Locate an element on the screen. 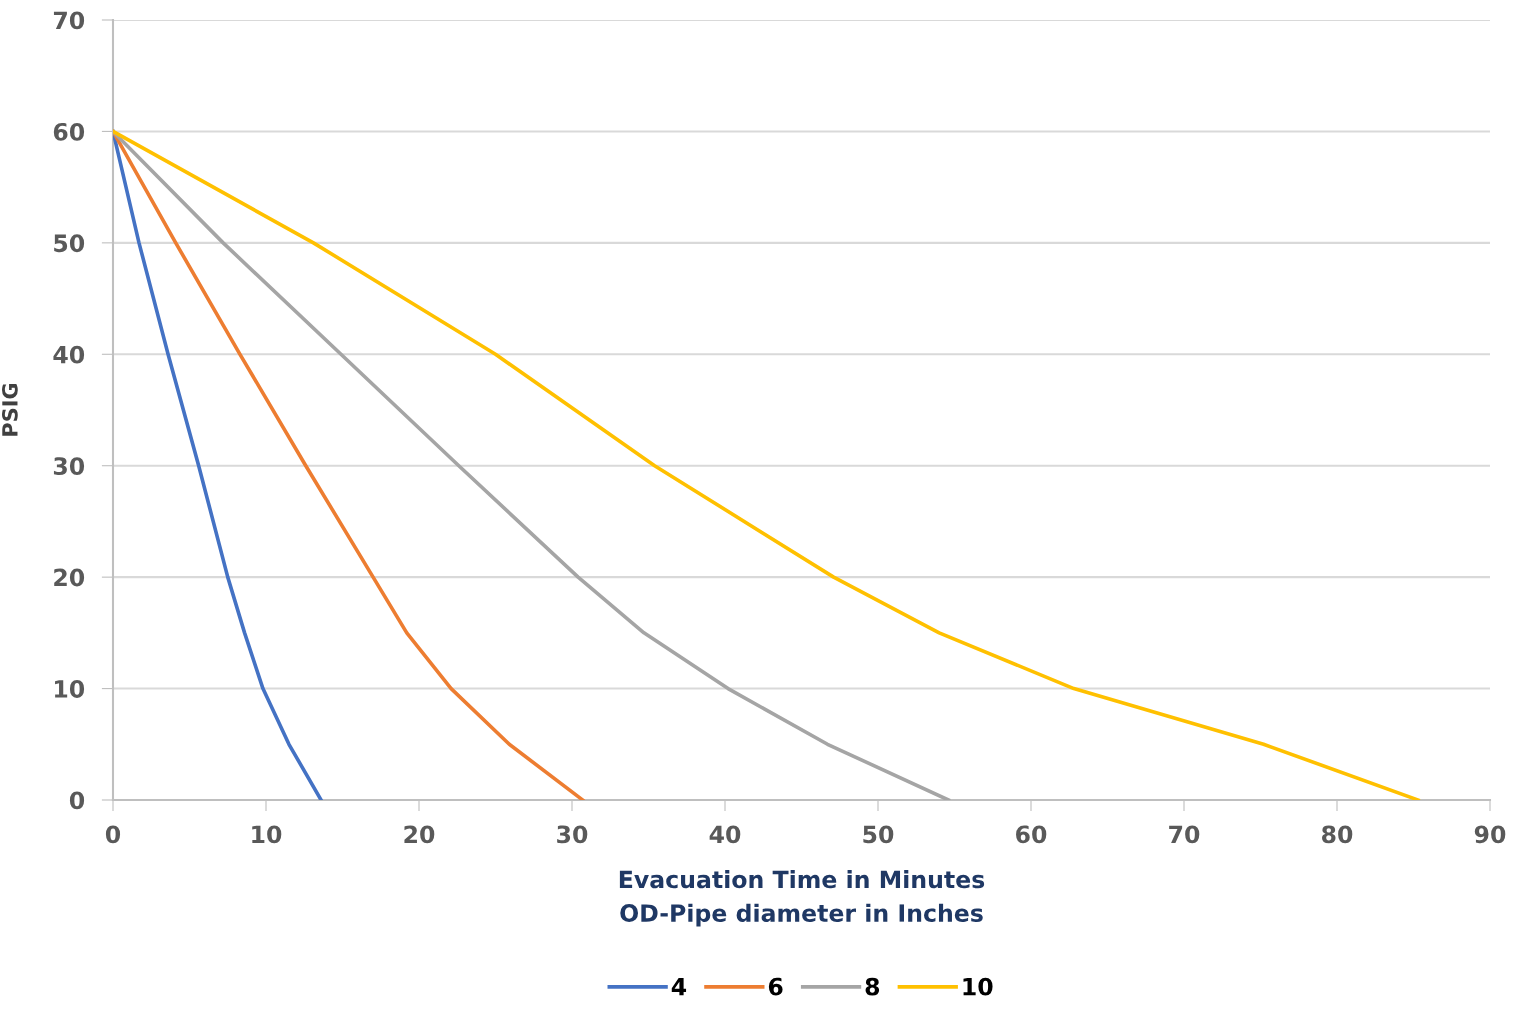 This screenshot has width=1527, height=1025. y-tick-label: 10 is located at coordinates (70, 689).